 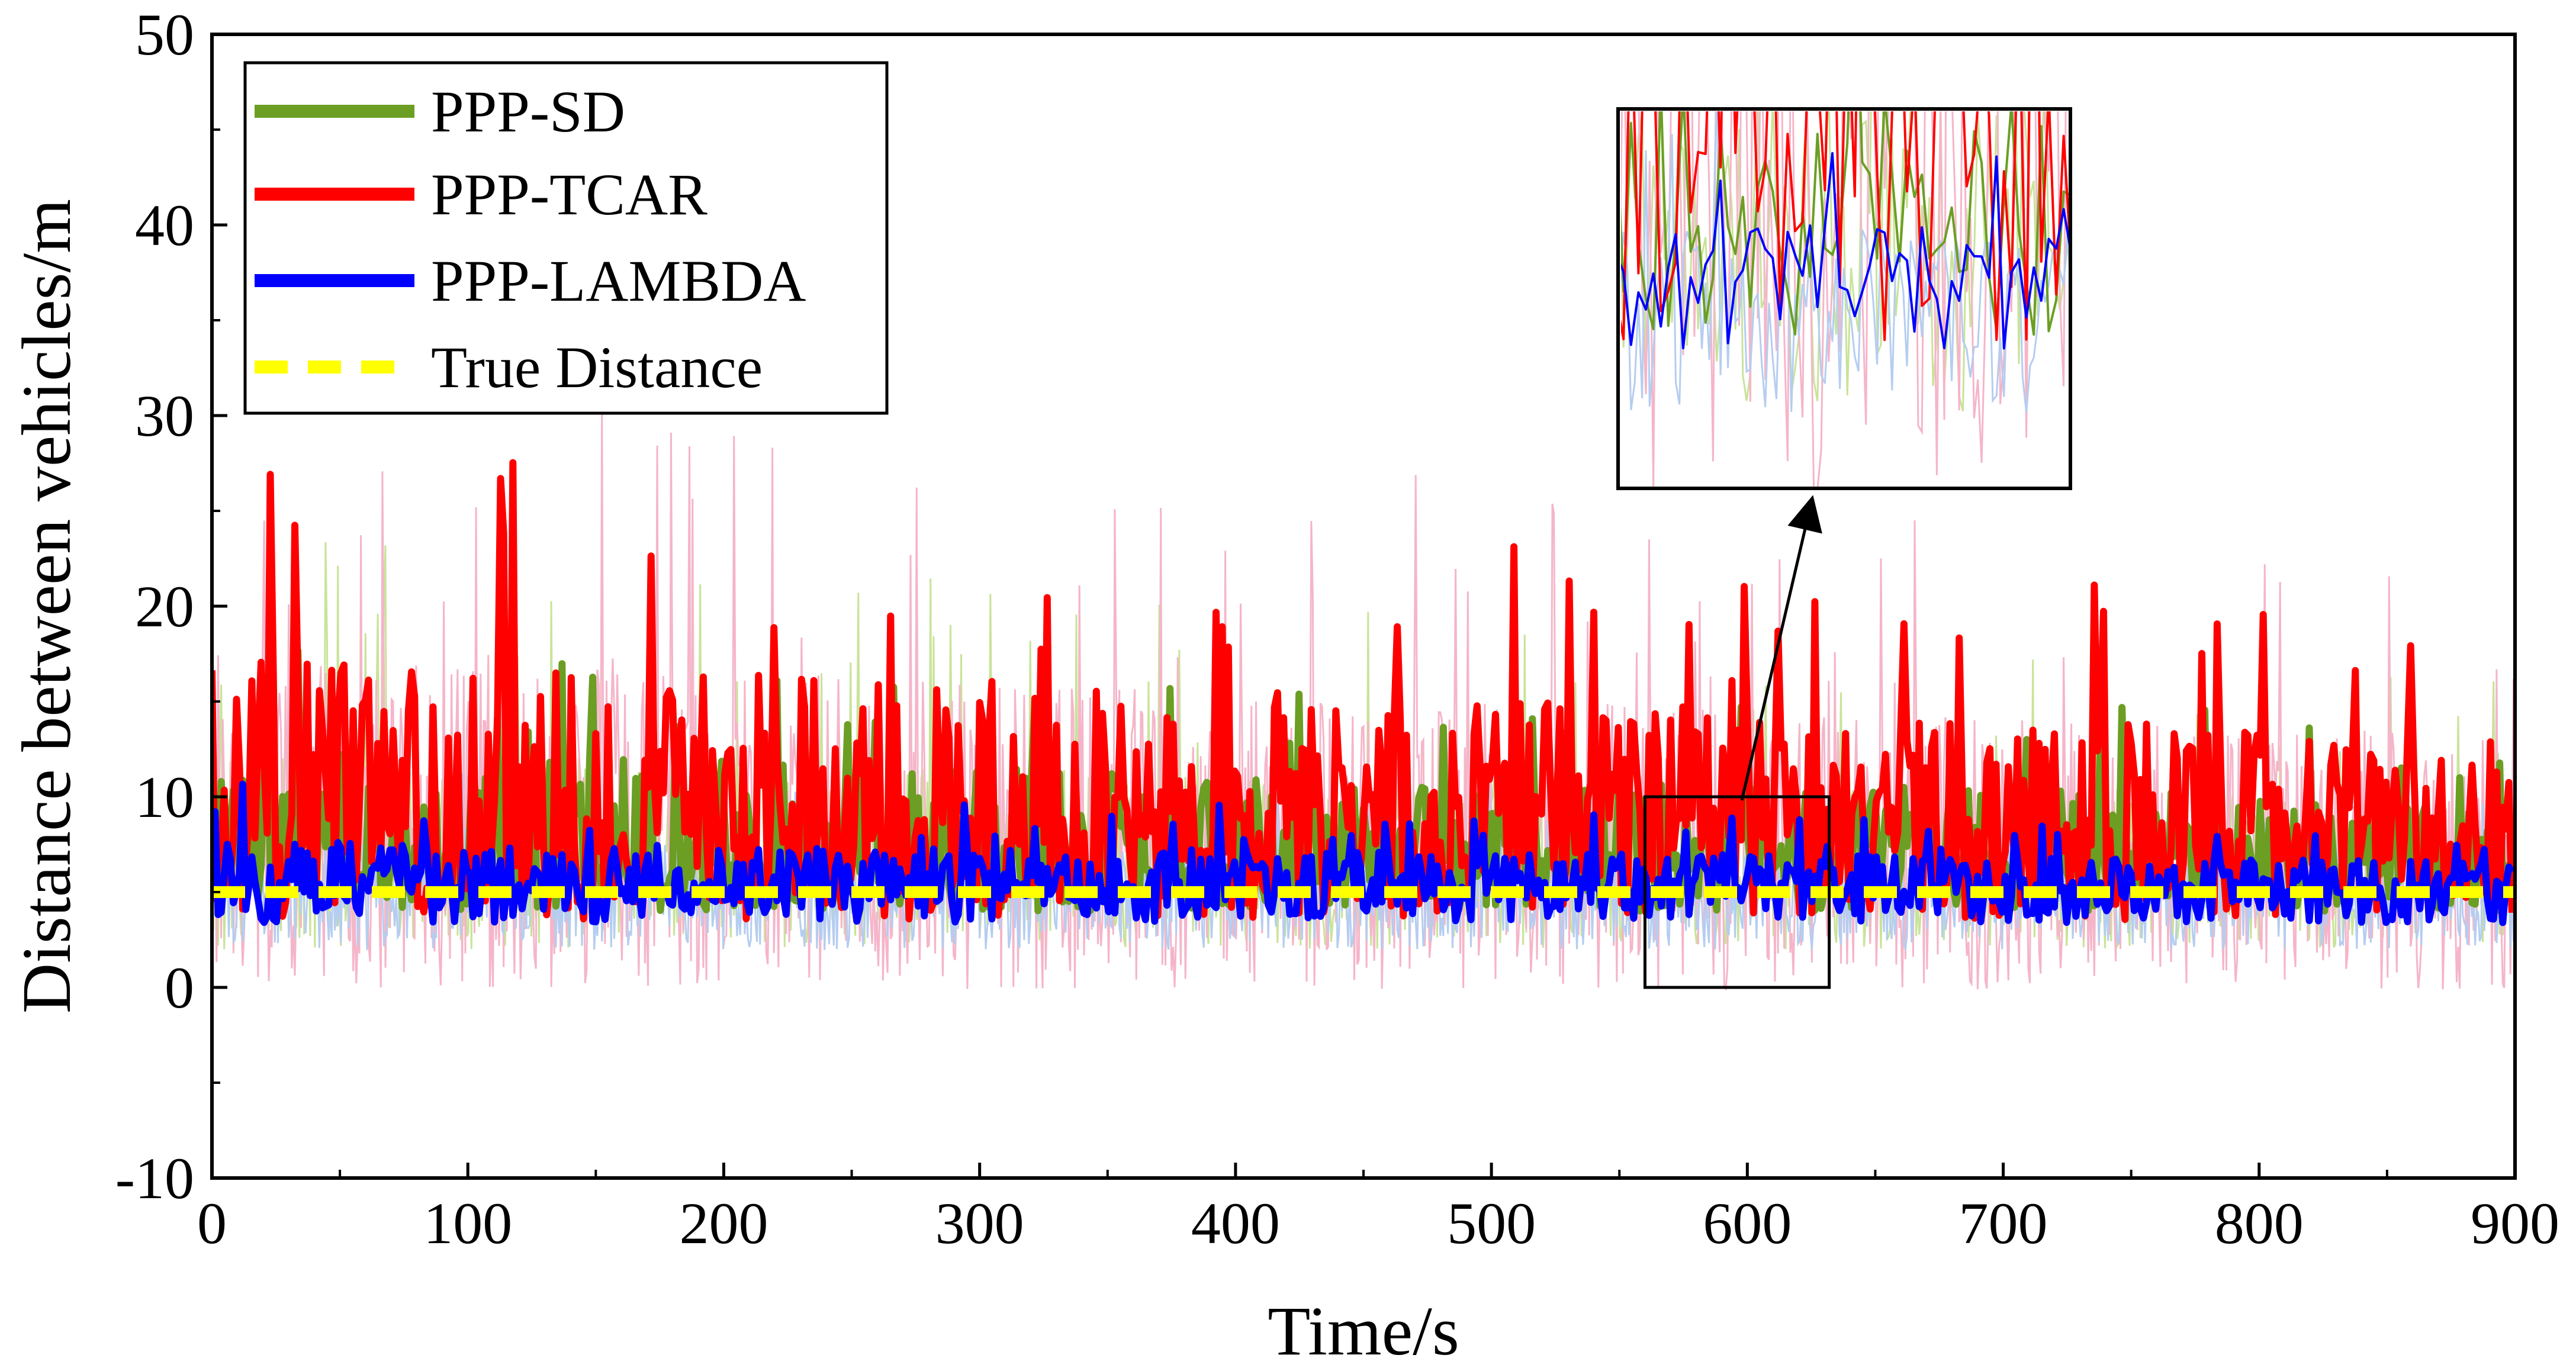 What do you see at coordinates (1364, 1331) in the screenshot?
I see `x-axis-title: Time/s` at bounding box center [1364, 1331].